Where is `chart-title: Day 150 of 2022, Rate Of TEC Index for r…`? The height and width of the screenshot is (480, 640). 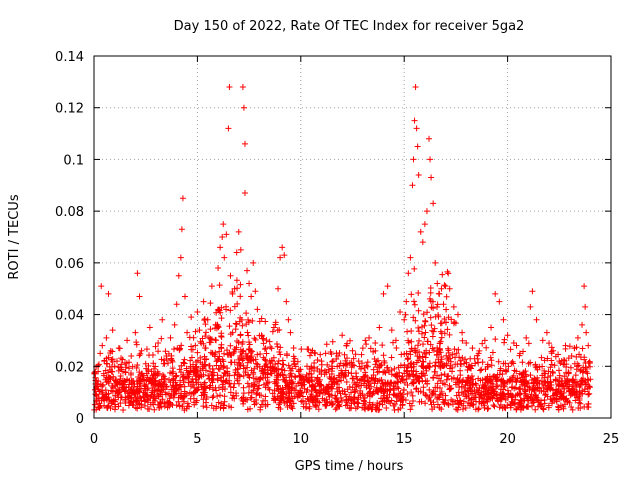 chart-title: Day 150 of 2022, Rate Of TEC Index for r… is located at coordinates (349, 26).